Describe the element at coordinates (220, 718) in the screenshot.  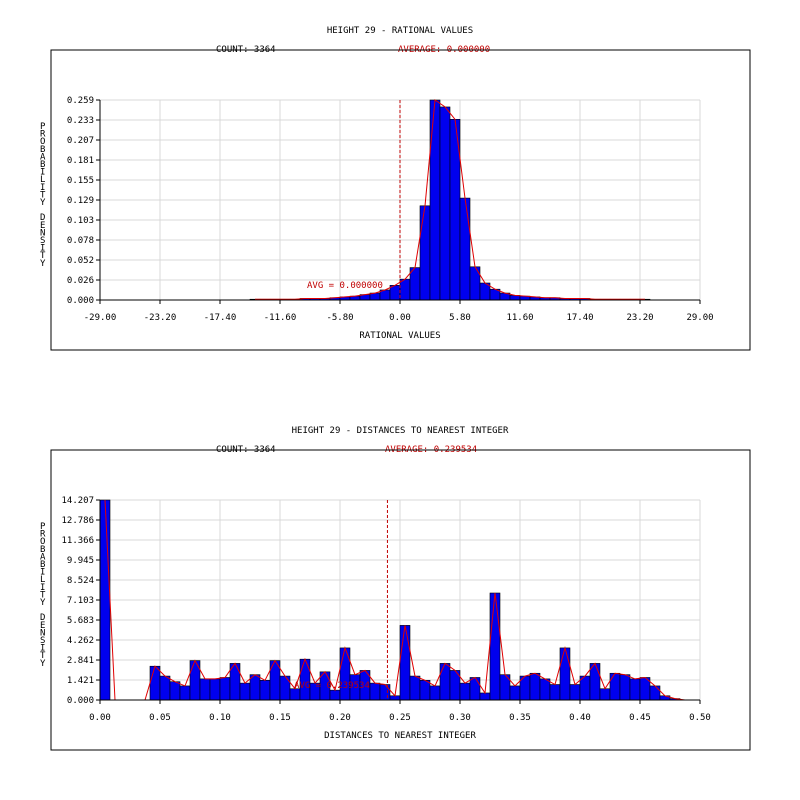
I see `x-tick-label: 0.10` at that location.